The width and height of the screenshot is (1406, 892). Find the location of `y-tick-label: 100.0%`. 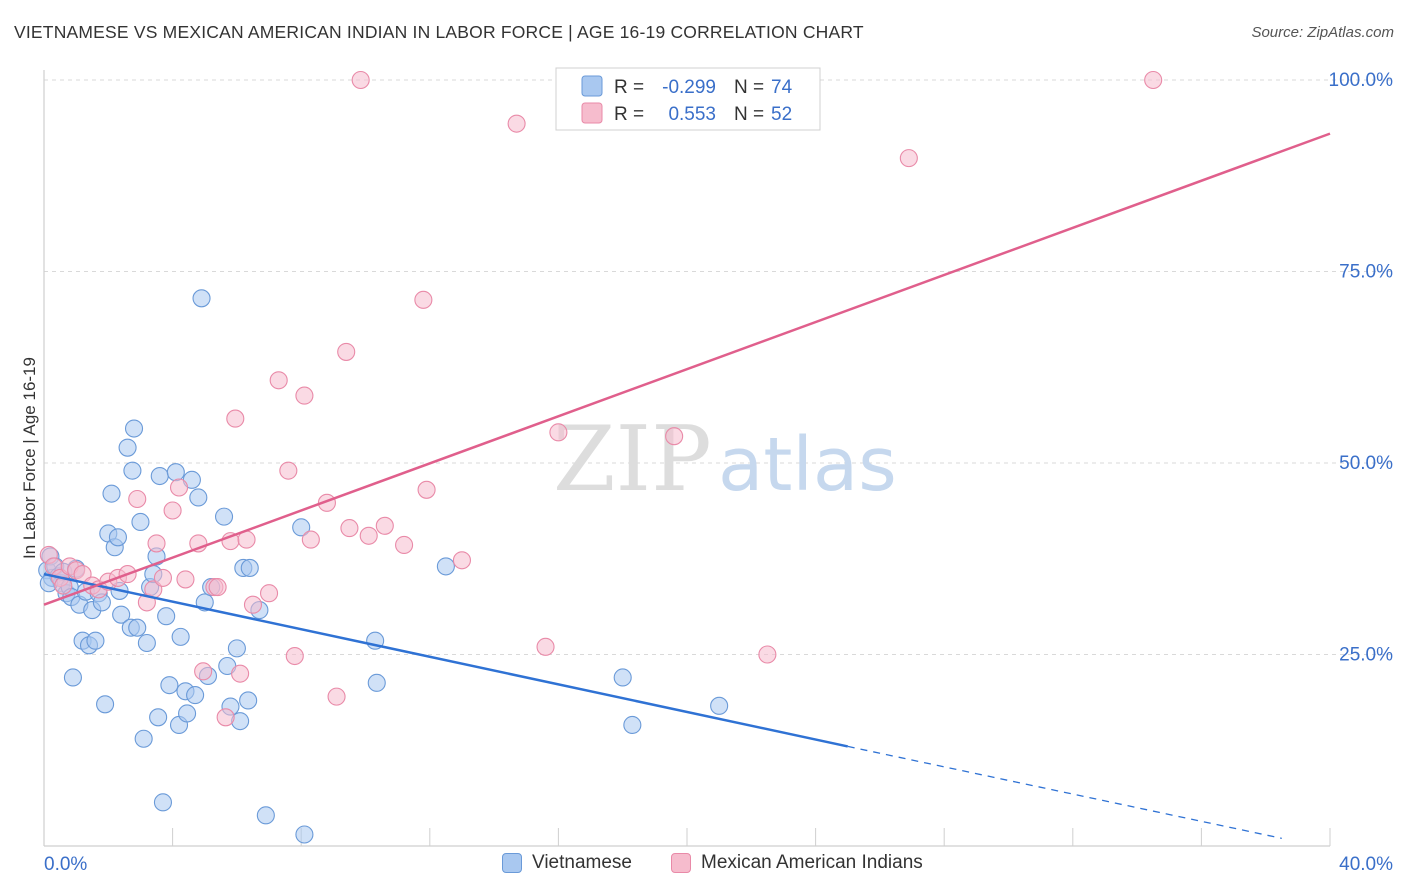

y-tick-label: 100.0% is located at coordinates (1361, 80).